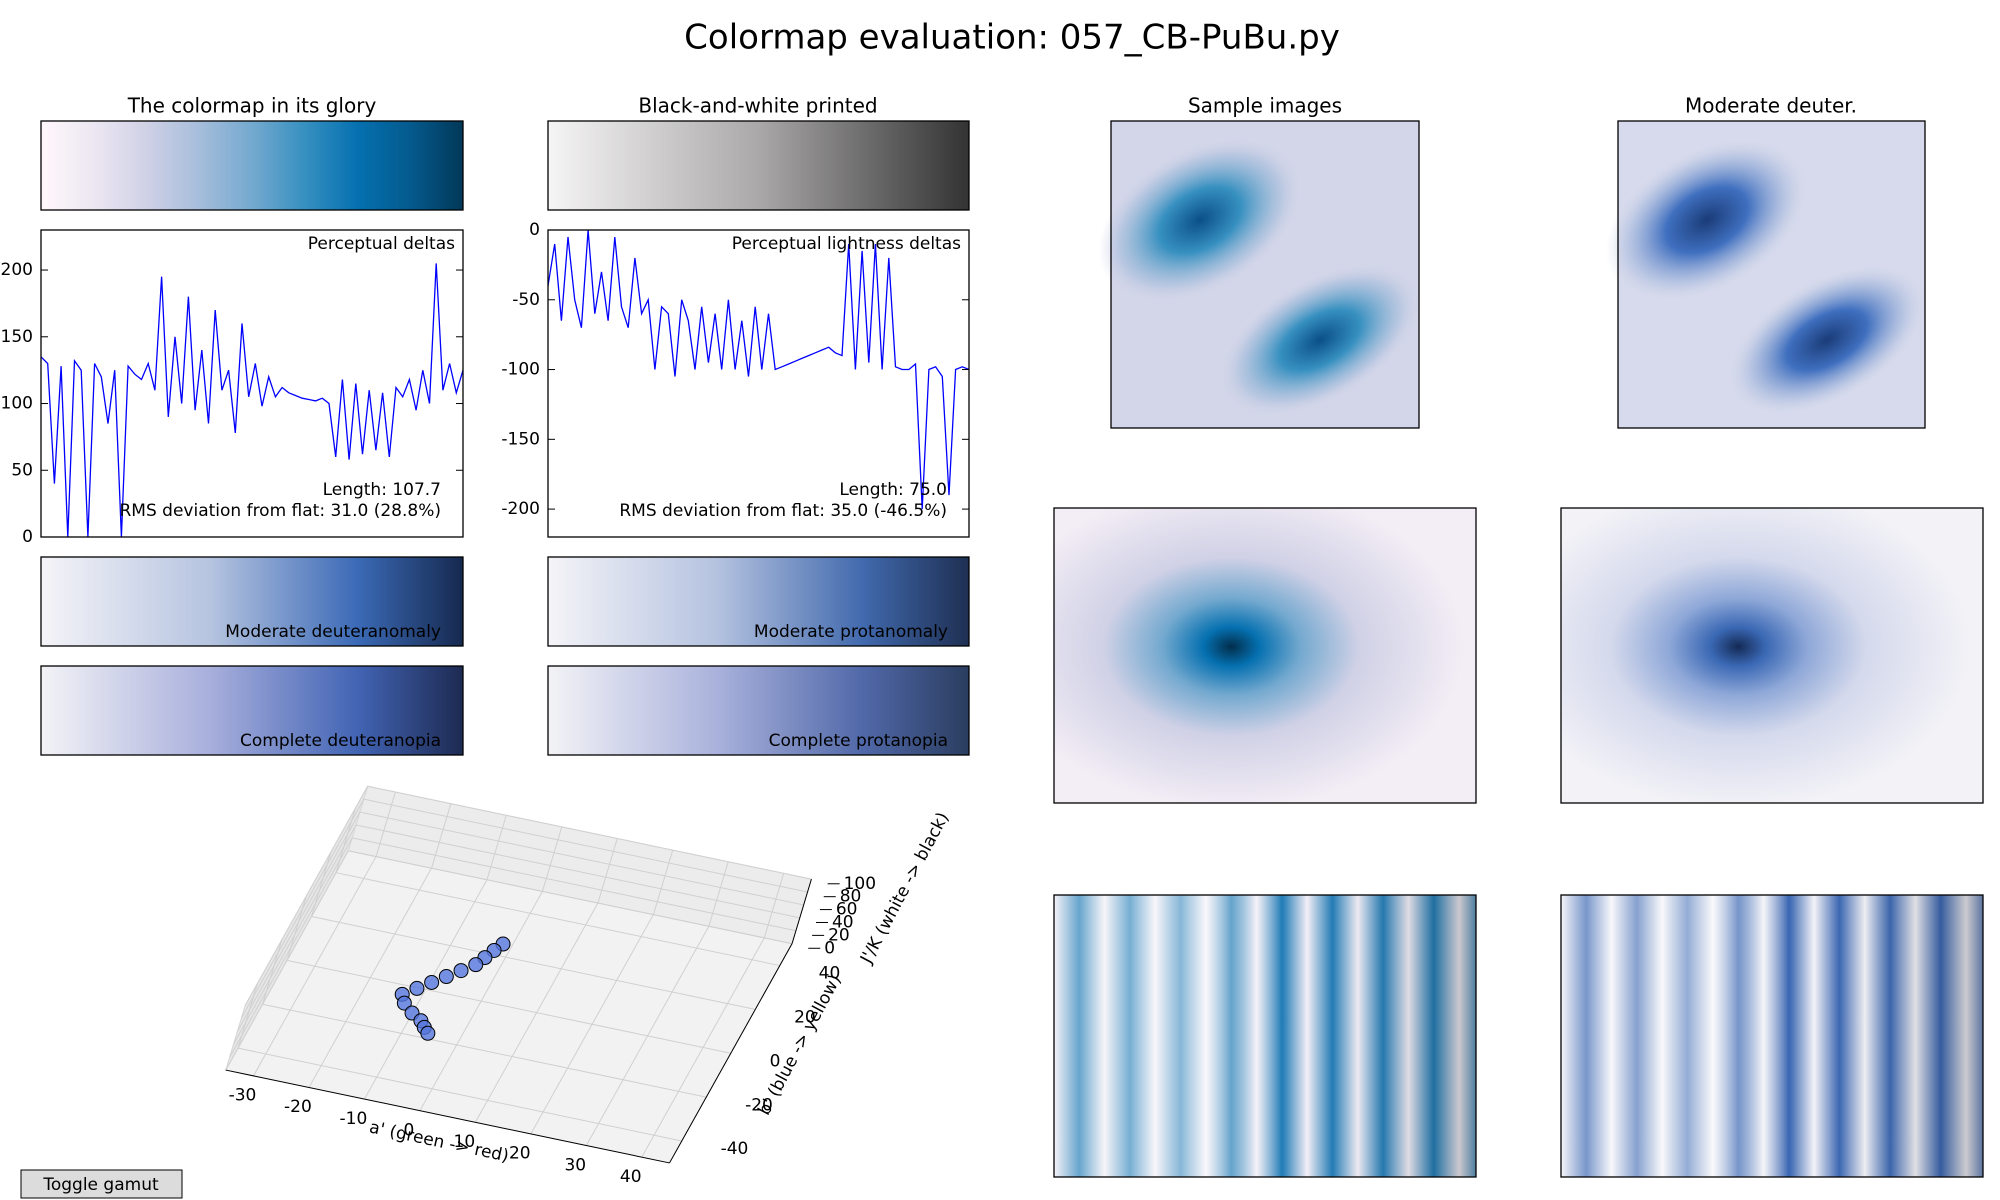  What do you see at coordinates (805, 1018) in the screenshot?
I see `y-tick-label: 20` at bounding box center [805, 1018].